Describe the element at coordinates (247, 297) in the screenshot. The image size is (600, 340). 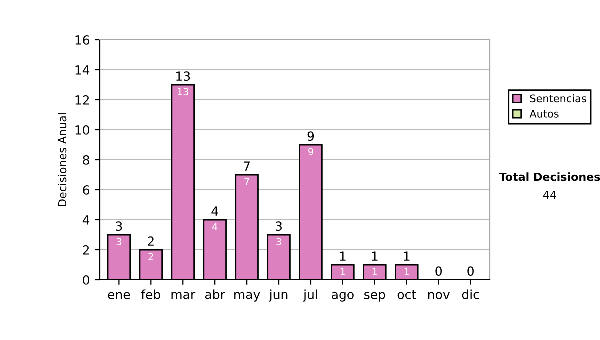
I see `x-tick-label: may` at that location.